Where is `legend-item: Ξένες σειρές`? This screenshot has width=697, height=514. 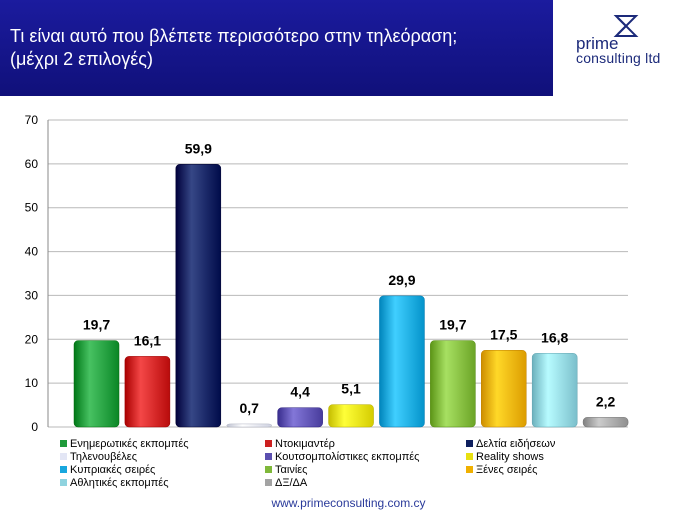
legend-item: Ξένες σειρές is located at coordinates (501, 470).